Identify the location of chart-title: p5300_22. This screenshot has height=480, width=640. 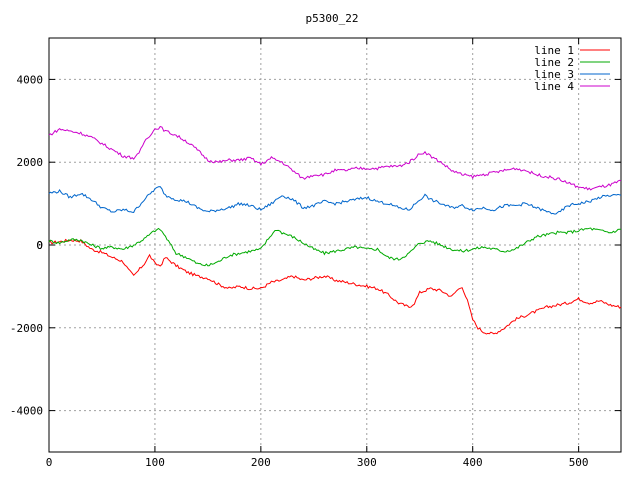
(332, 18).